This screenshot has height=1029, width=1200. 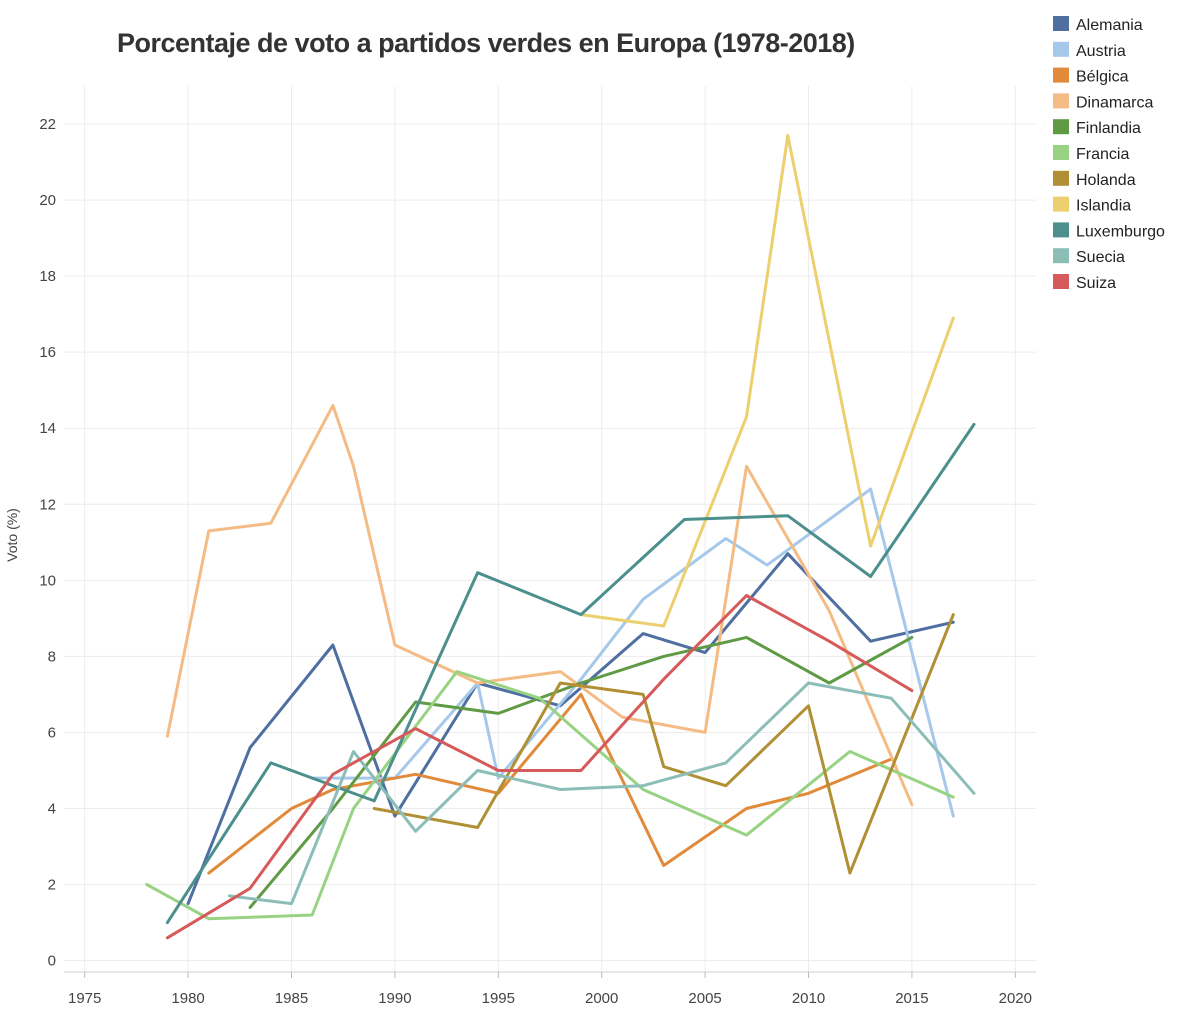 What do you see at coordinates (394, 998) in the screenshot?
I see `x-tick-label: 1990` at bounding box center [394, 998].